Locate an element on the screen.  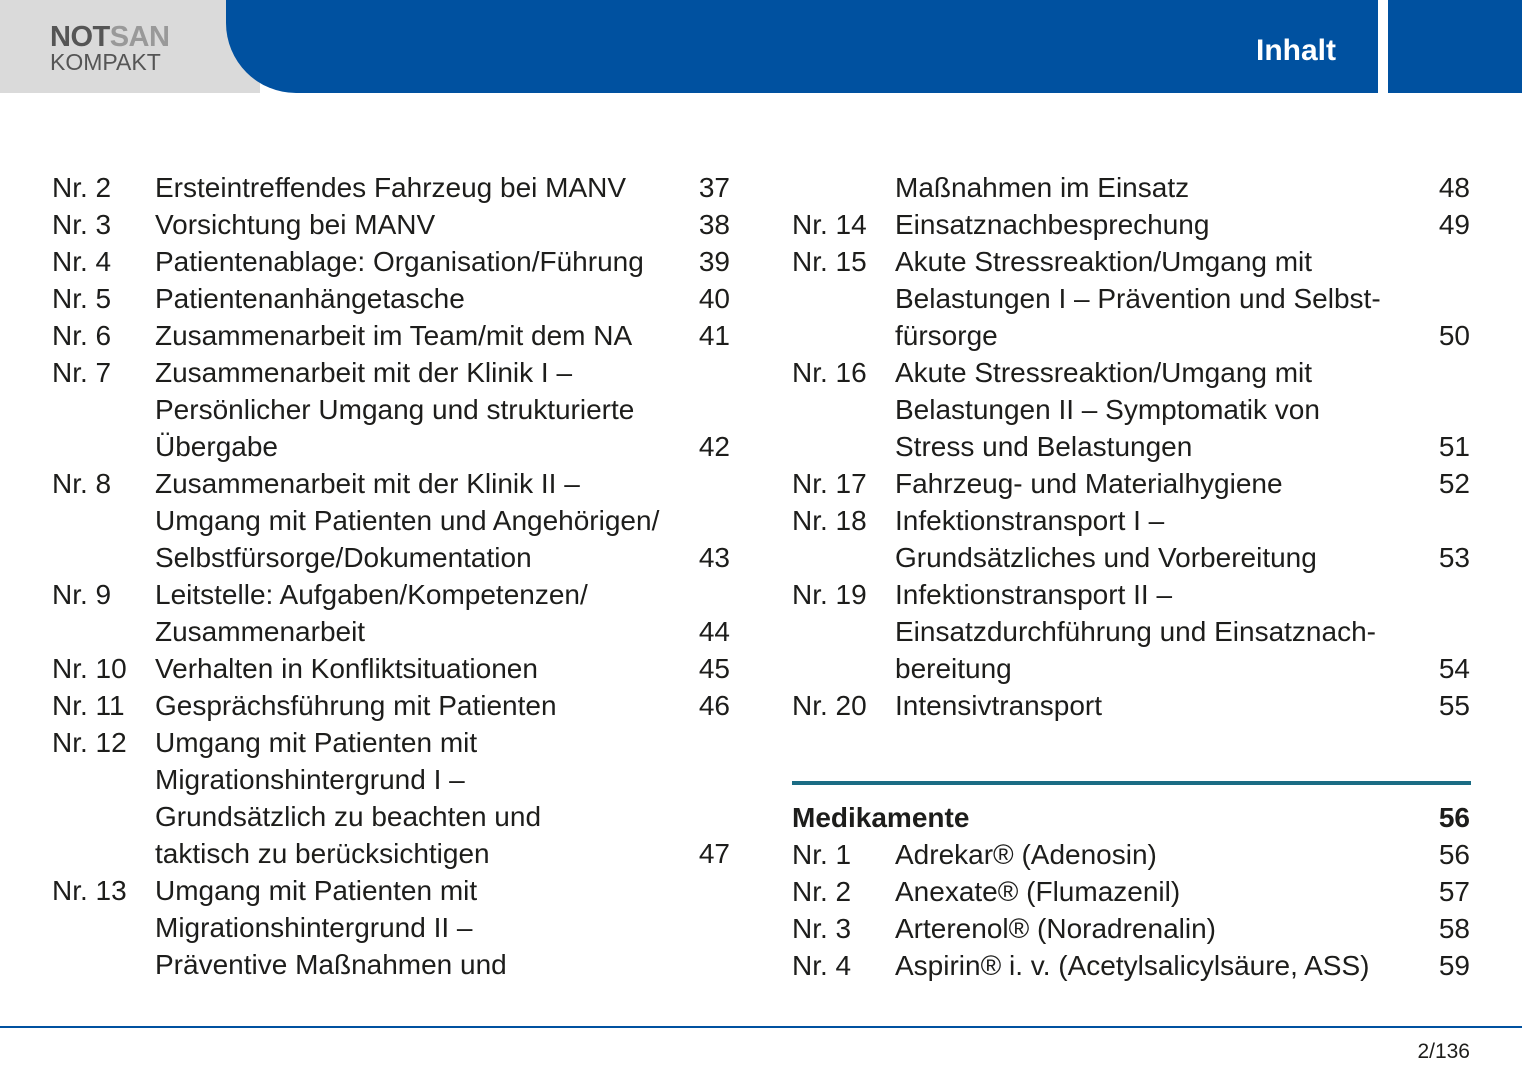
entry-page: 37 is located at coordinates (714, 187).